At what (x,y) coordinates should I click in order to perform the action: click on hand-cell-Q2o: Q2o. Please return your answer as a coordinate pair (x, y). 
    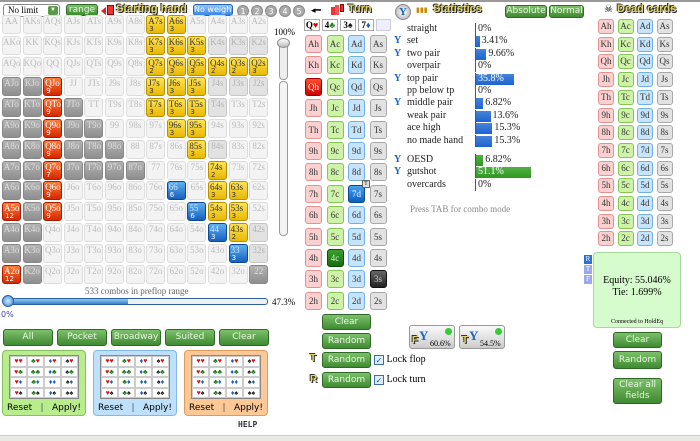
    Looking at the image, I should click on (53, 274).